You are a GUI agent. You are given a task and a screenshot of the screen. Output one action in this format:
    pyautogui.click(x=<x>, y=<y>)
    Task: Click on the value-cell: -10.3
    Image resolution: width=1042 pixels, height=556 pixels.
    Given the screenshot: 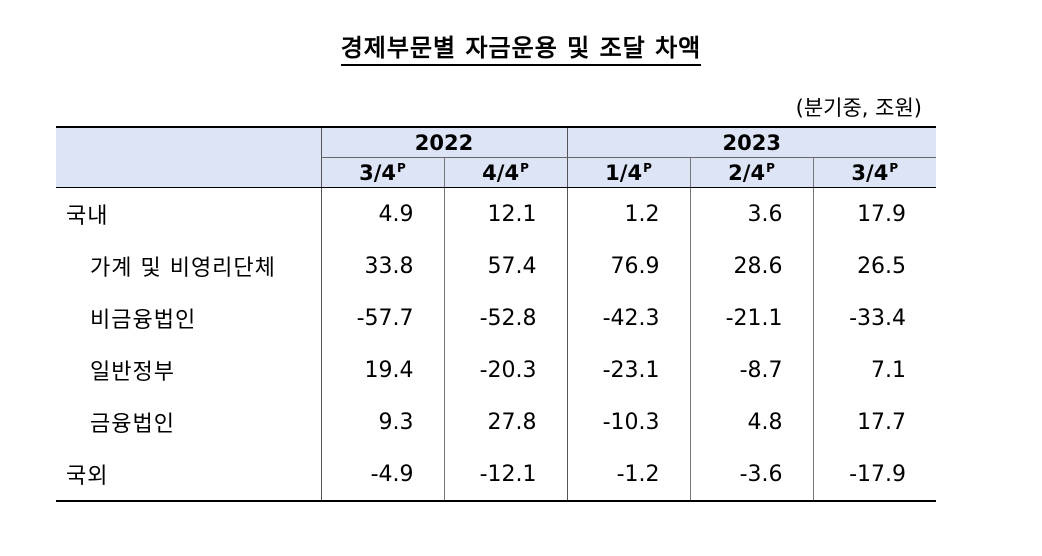 What is the action you would take?
    pyautogui.click(x=628, y=422)
    